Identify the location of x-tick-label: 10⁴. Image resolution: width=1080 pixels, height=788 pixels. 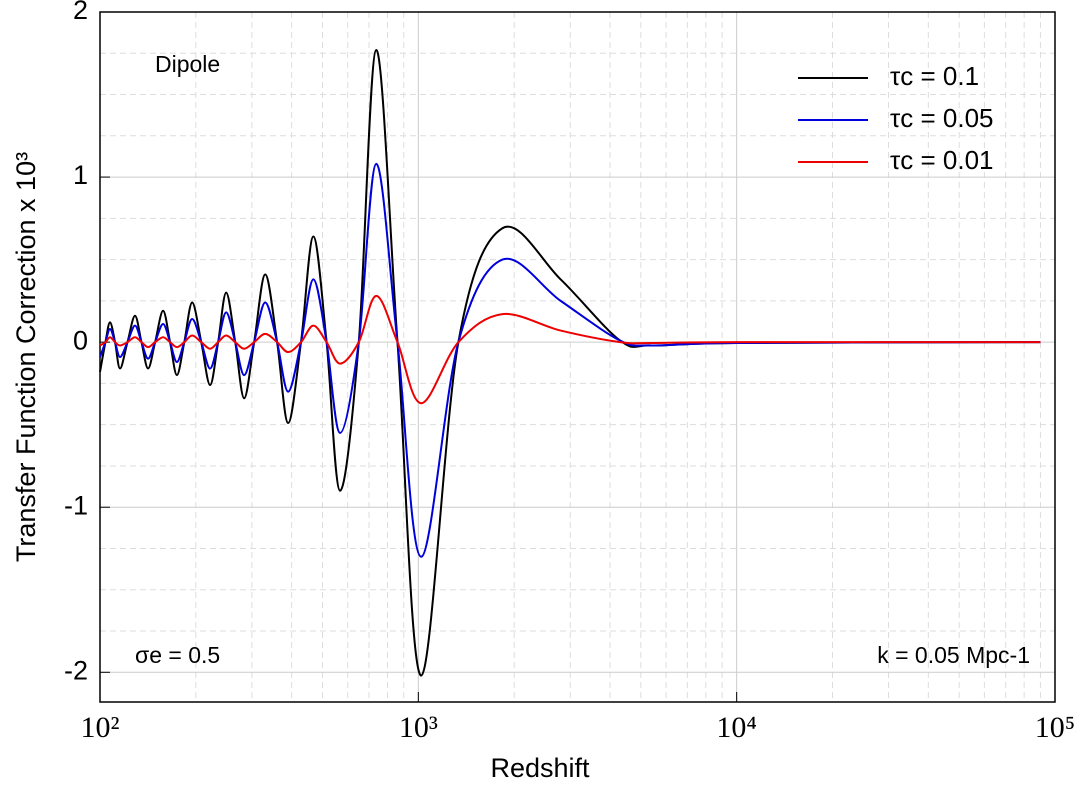
(736, 727).